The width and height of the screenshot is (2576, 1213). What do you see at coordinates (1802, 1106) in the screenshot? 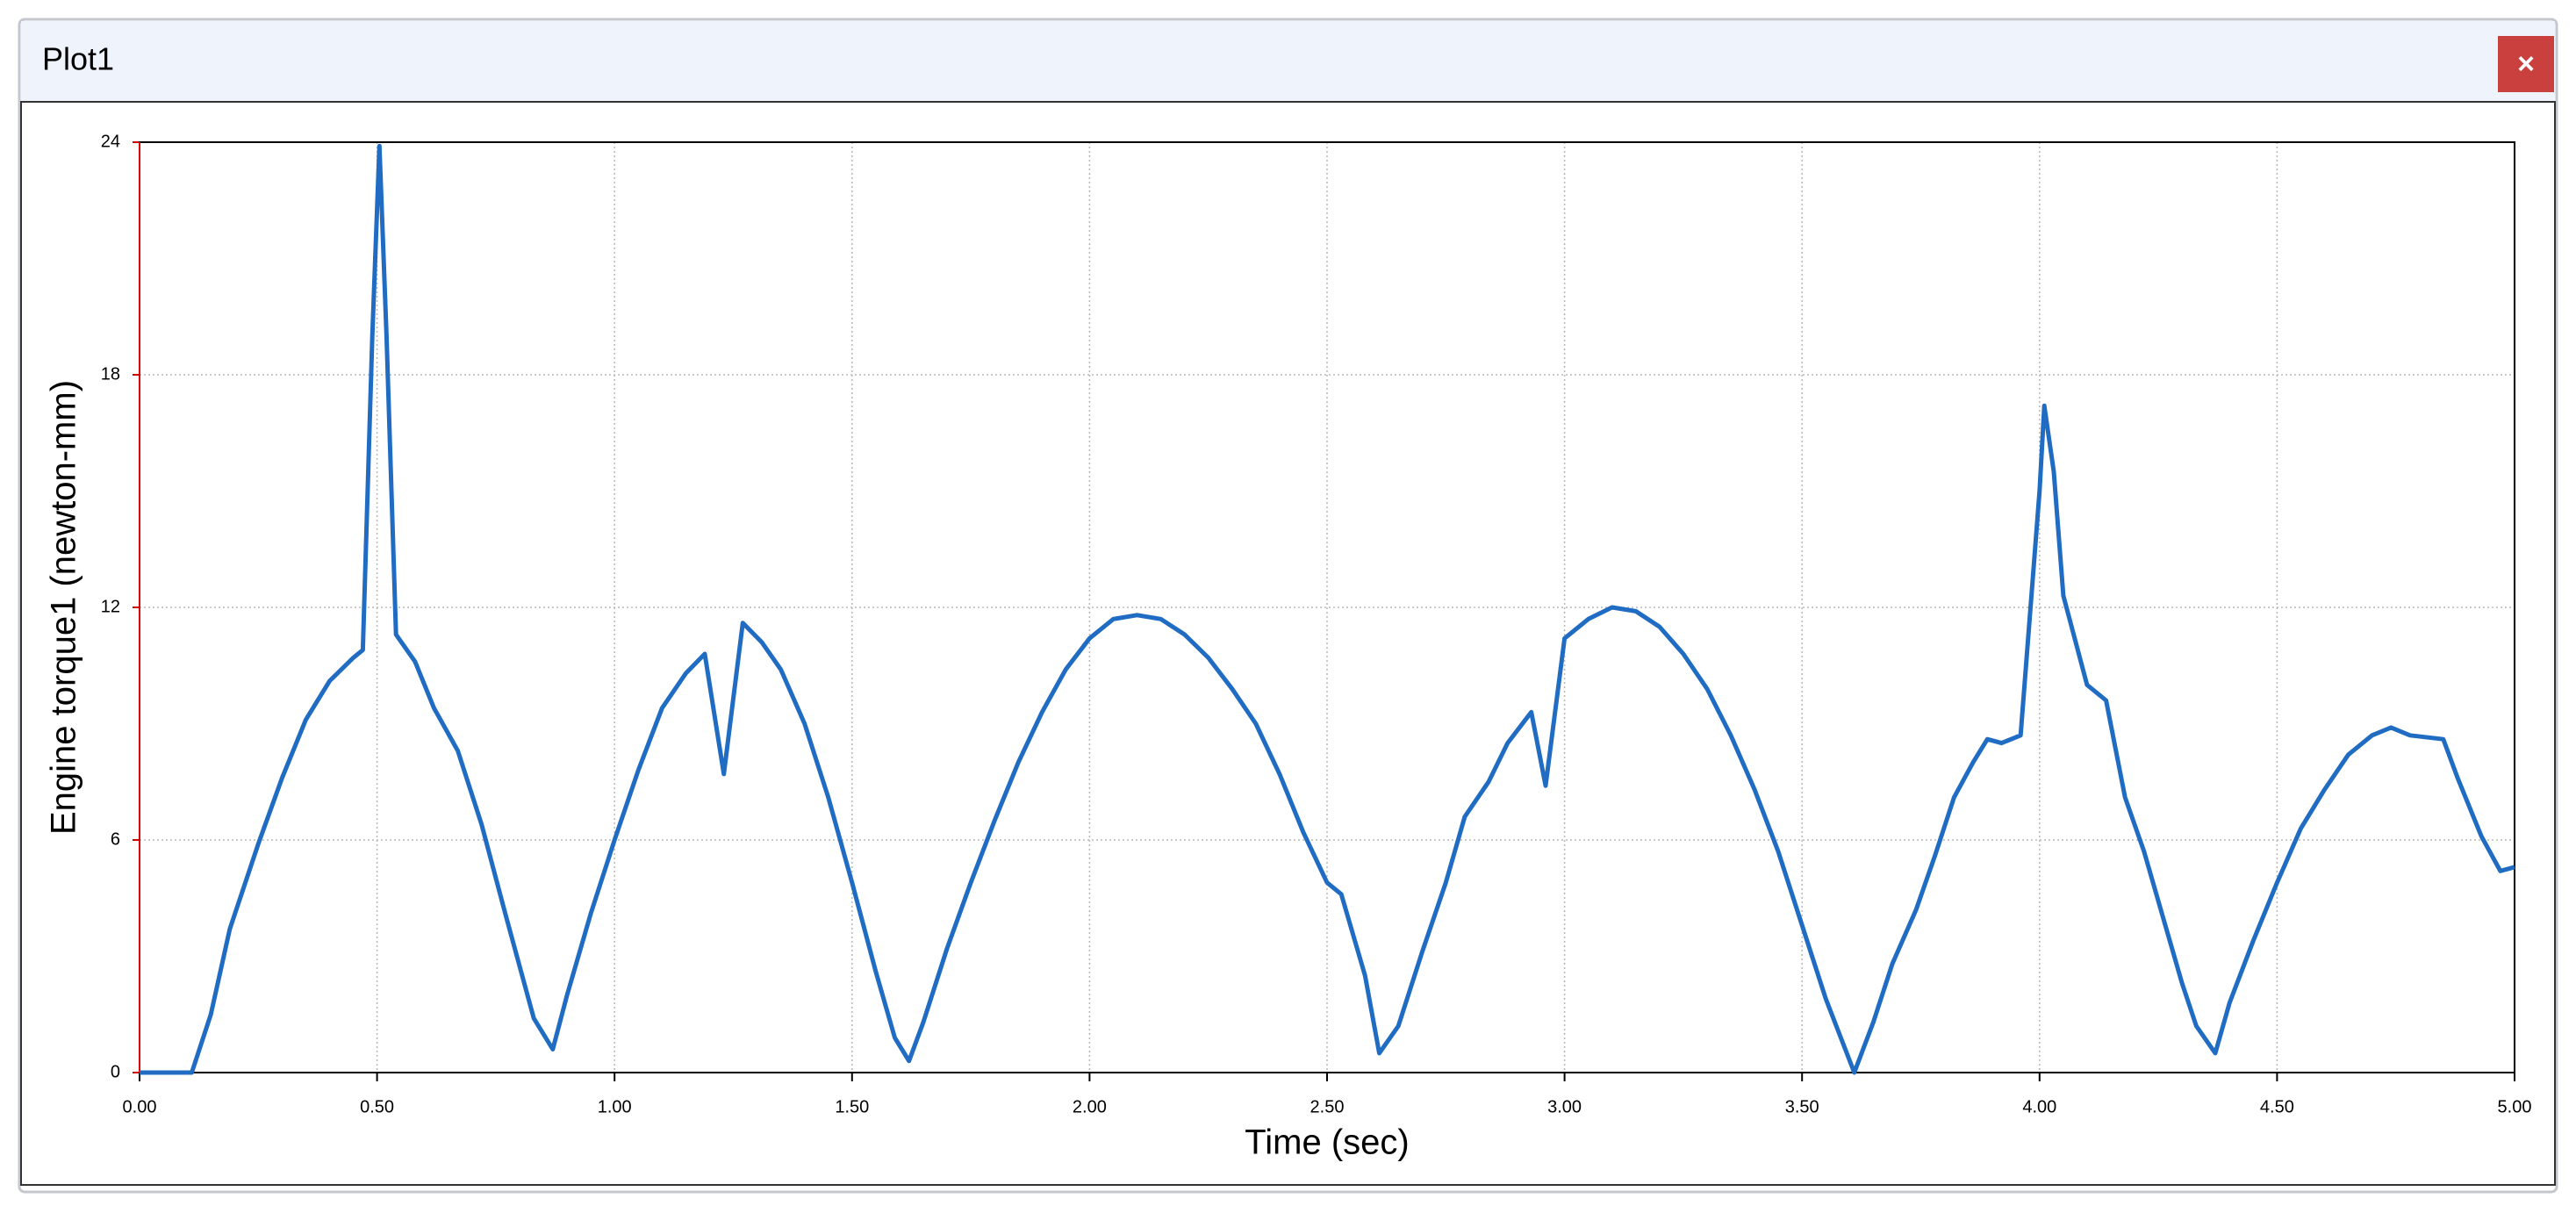
I see `x-tick-label: 3.50` at bounding box center [1802, 1106].